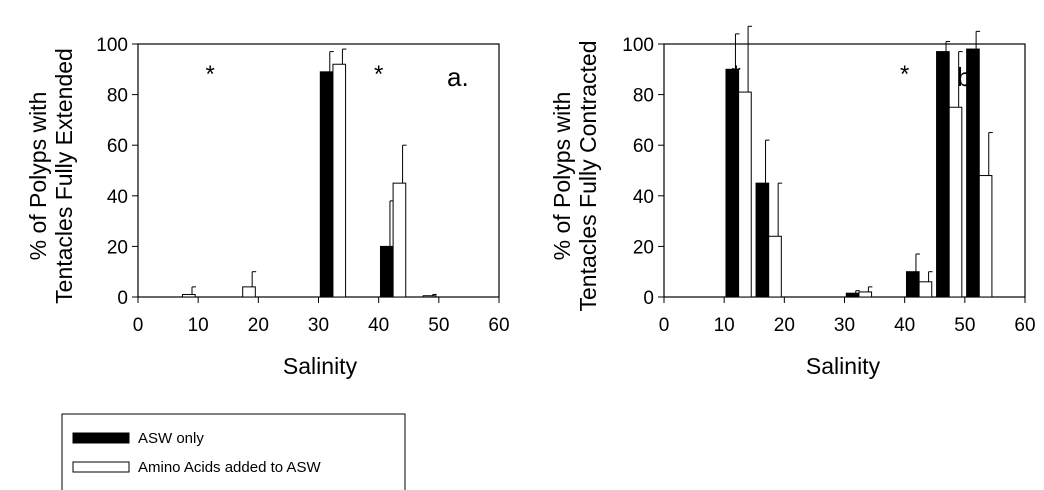 This screenshot has height=490, width=1044. What do you see at coordinates (101, 438) in the screenshot?
I see `legend-swatch-asw` at bounding box center [101, 438].